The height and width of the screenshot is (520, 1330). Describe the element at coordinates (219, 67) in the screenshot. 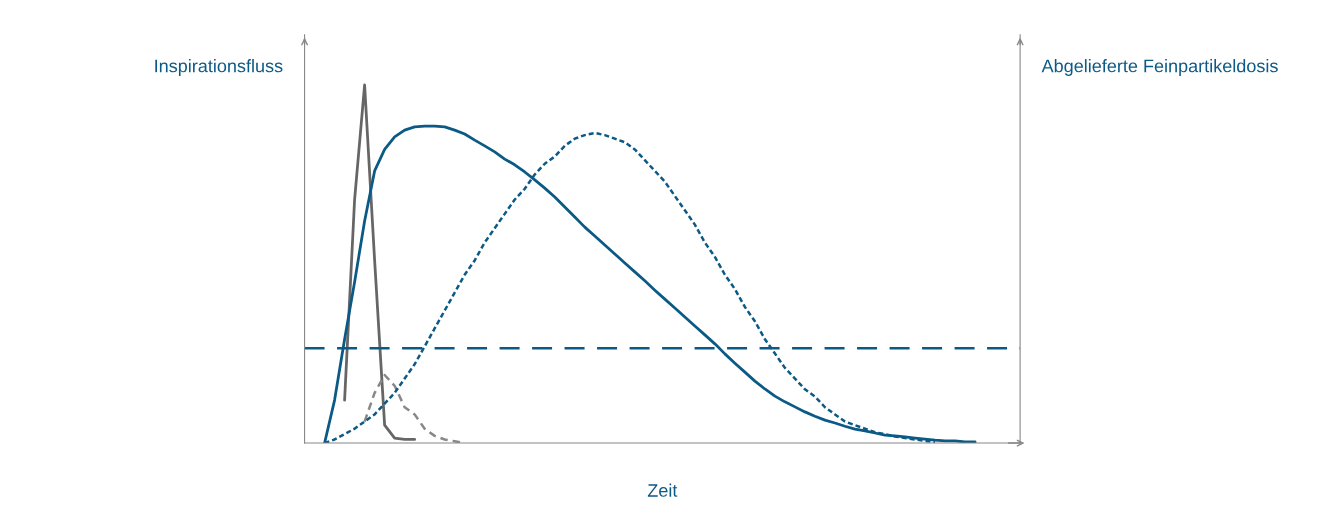

I see `y-axis-title: Inspirationsfluss` at that location.